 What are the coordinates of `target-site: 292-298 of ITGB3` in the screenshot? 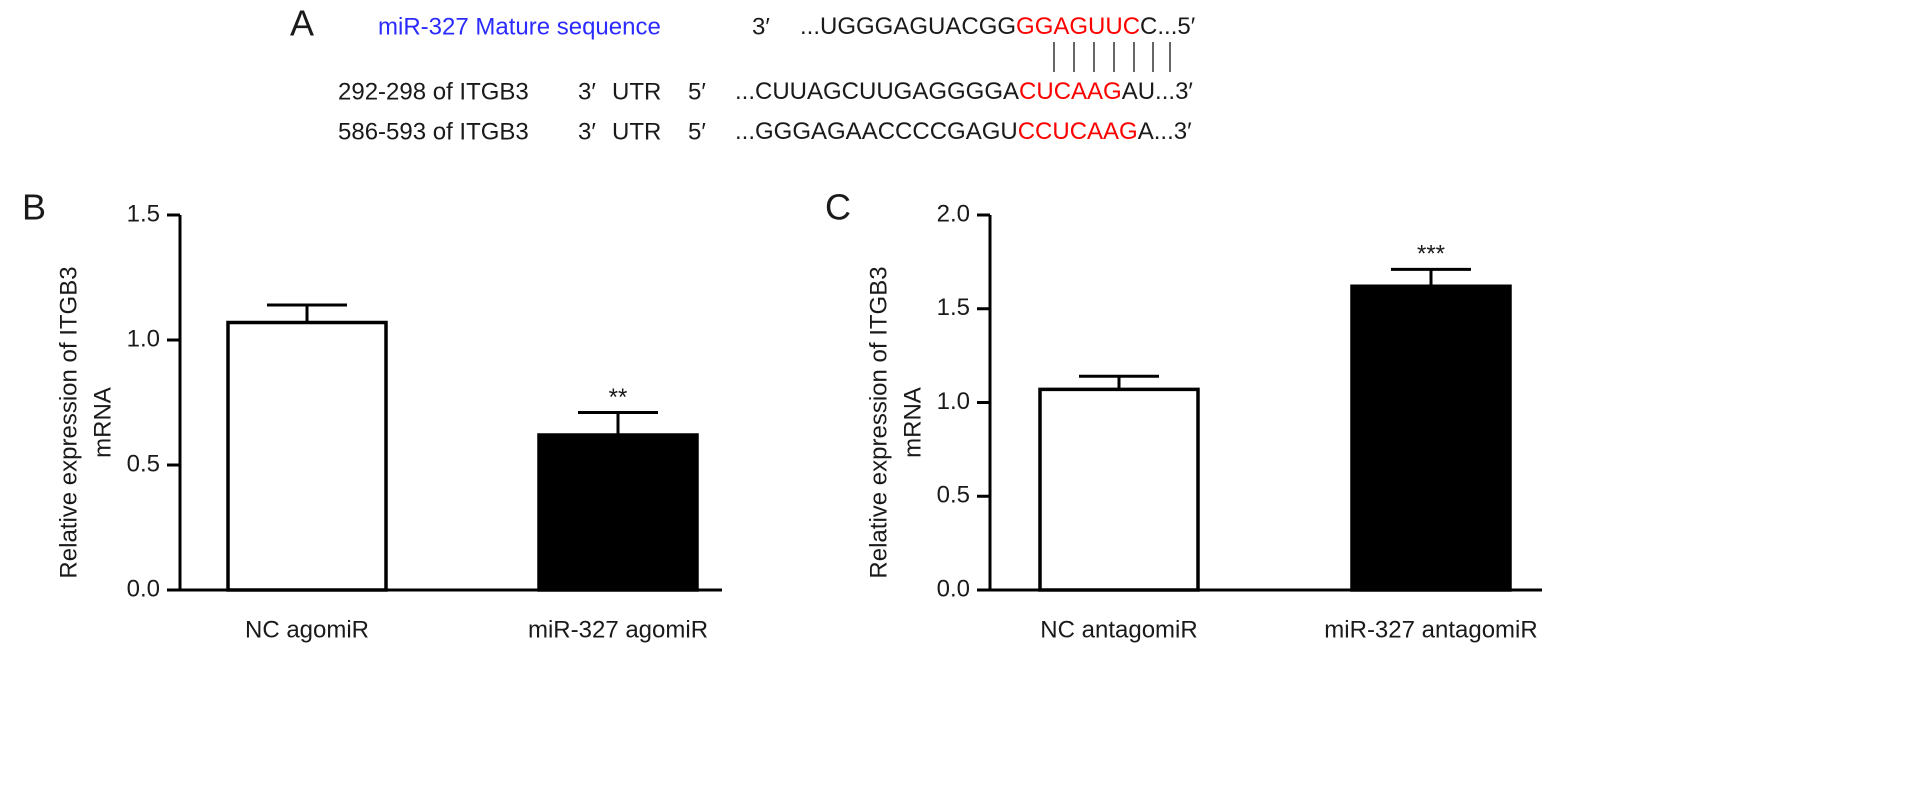 It's located at (433, 91).